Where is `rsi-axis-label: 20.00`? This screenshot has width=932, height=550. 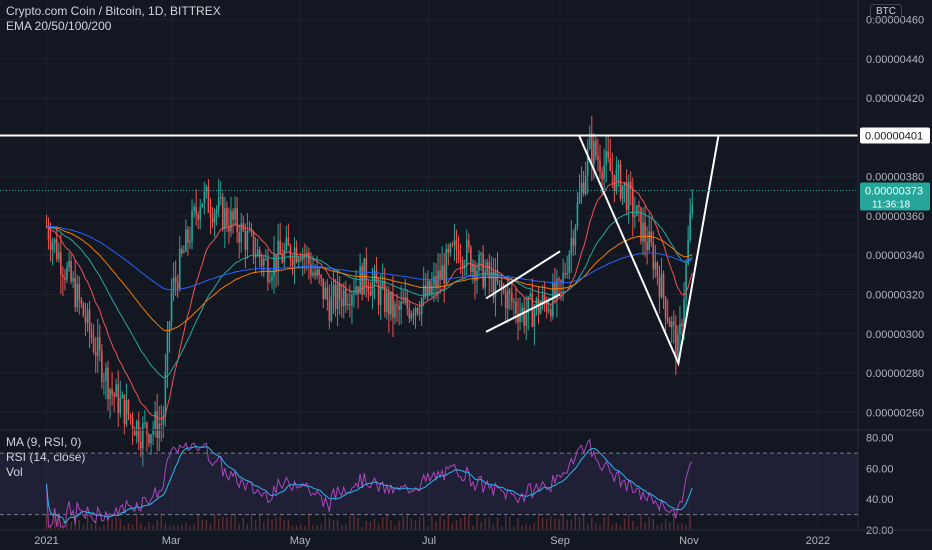 rsi-axis-label: 20.00 is located at coordinates (880, 531).